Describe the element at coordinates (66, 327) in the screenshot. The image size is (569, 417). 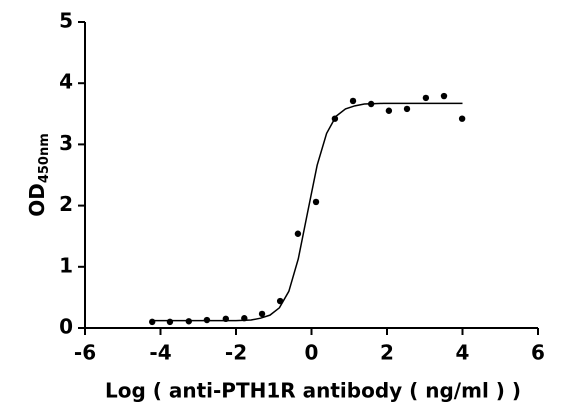
I see `y-tick-label: 0` at that location.